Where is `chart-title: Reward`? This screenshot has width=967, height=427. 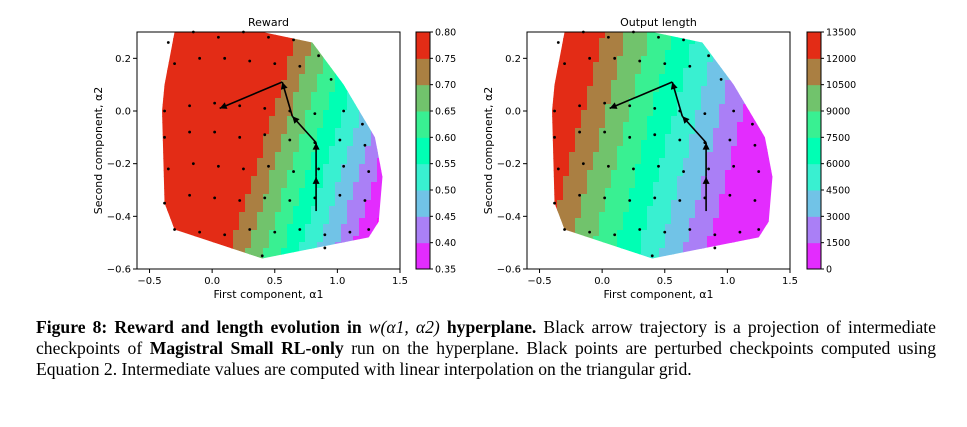 chart-title: Reward is located at coordinates (268, 22).